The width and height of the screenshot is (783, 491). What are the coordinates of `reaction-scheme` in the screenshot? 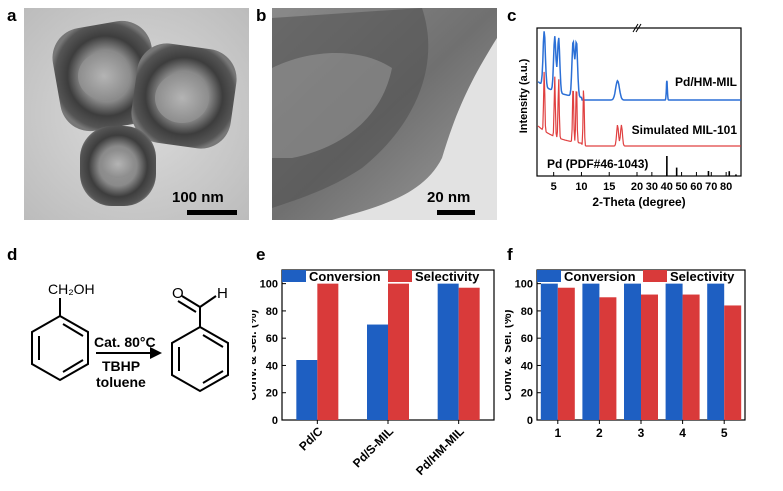 It's located at (130, 344).